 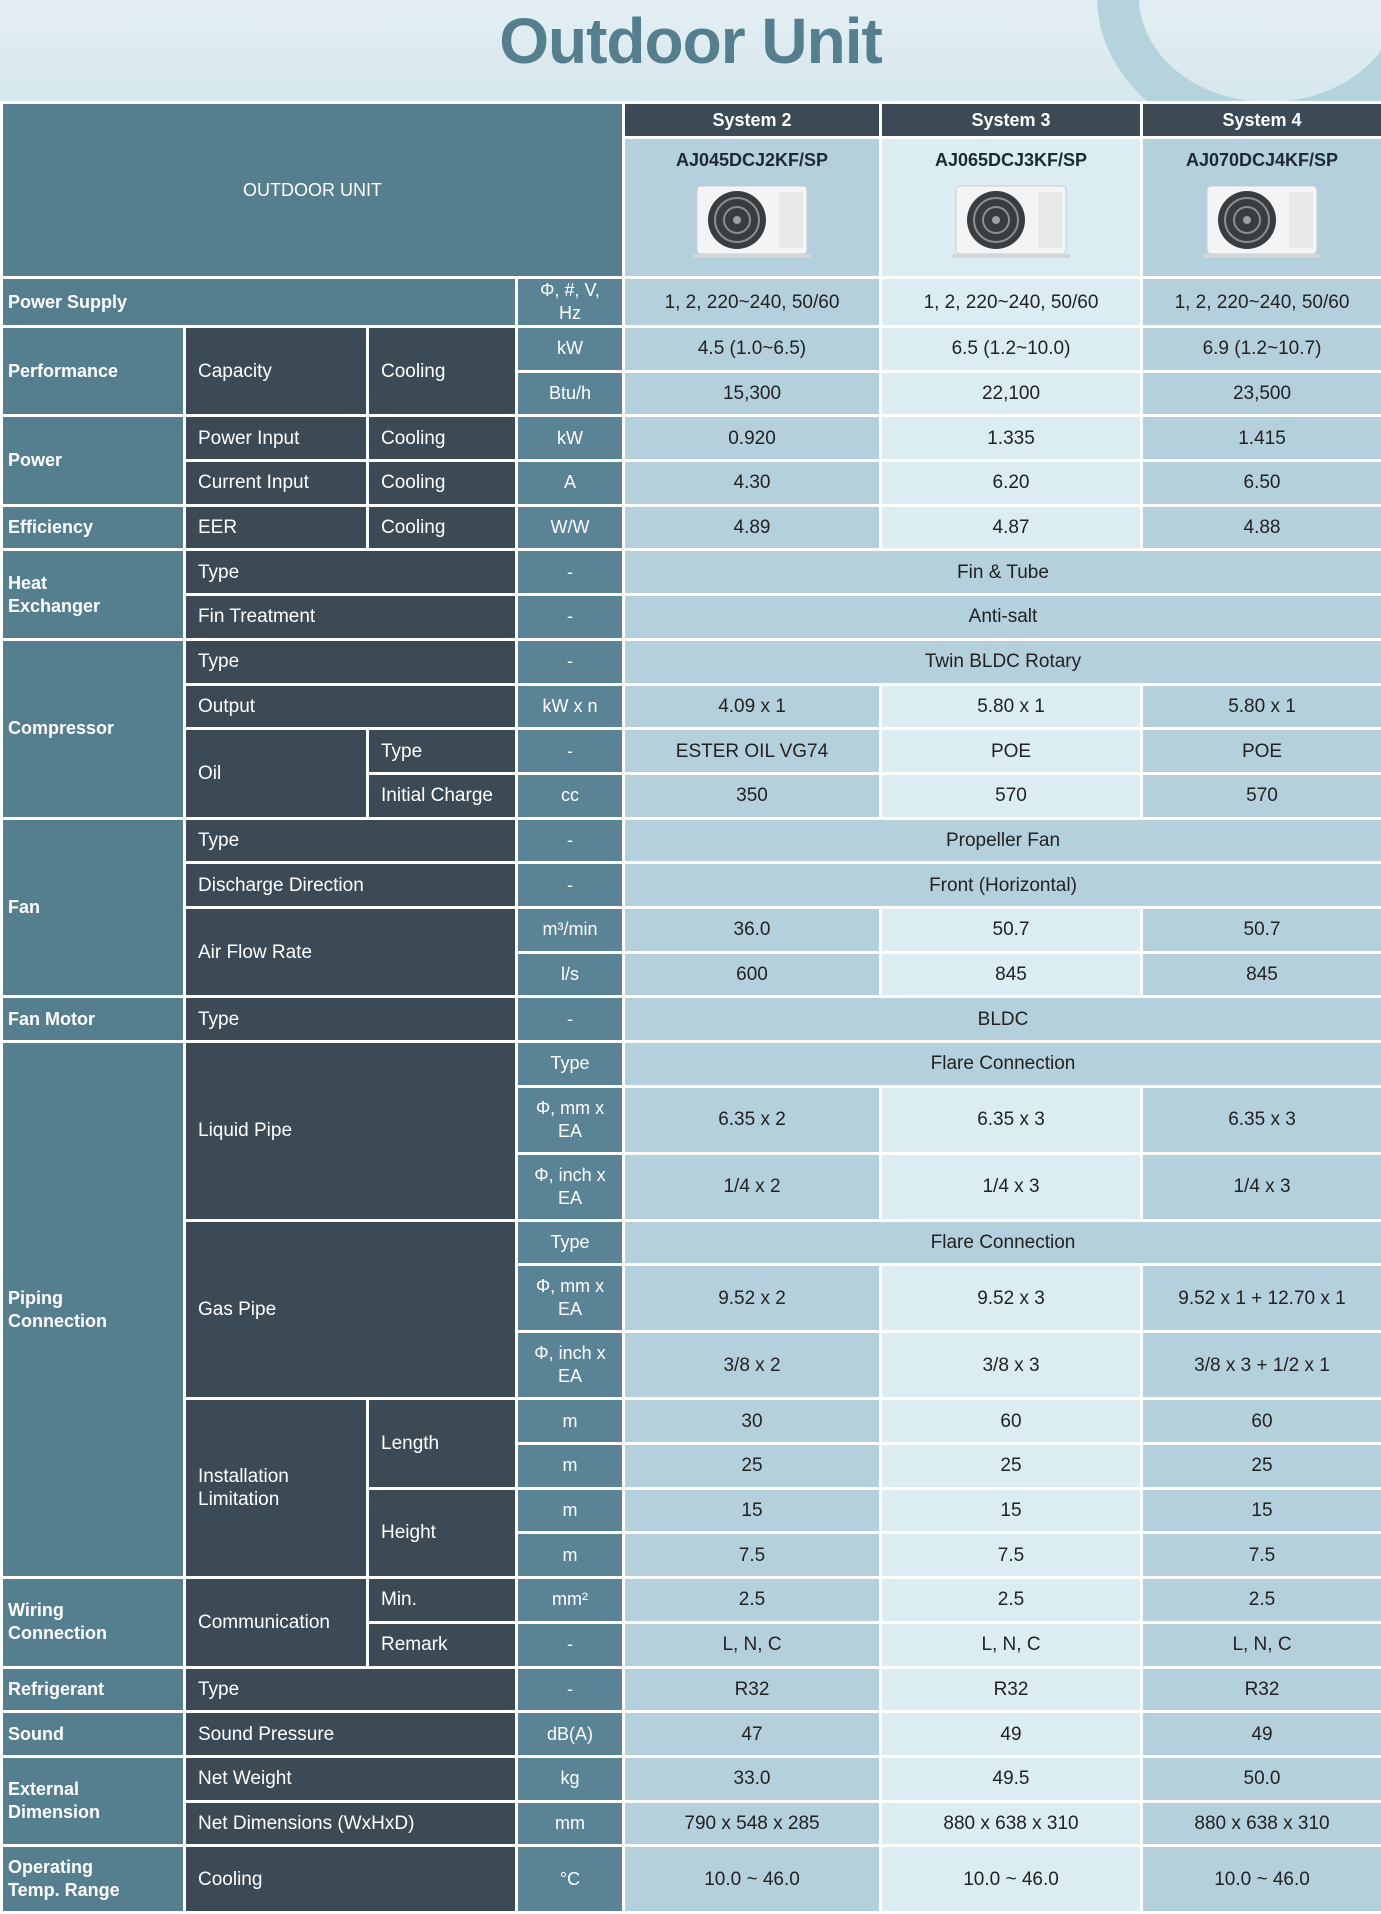 What do you see at coordinates (570, 1187) in the screenshot?
I see `cell-text: Φ, inch x EA` at bounding box center [570, 1187].